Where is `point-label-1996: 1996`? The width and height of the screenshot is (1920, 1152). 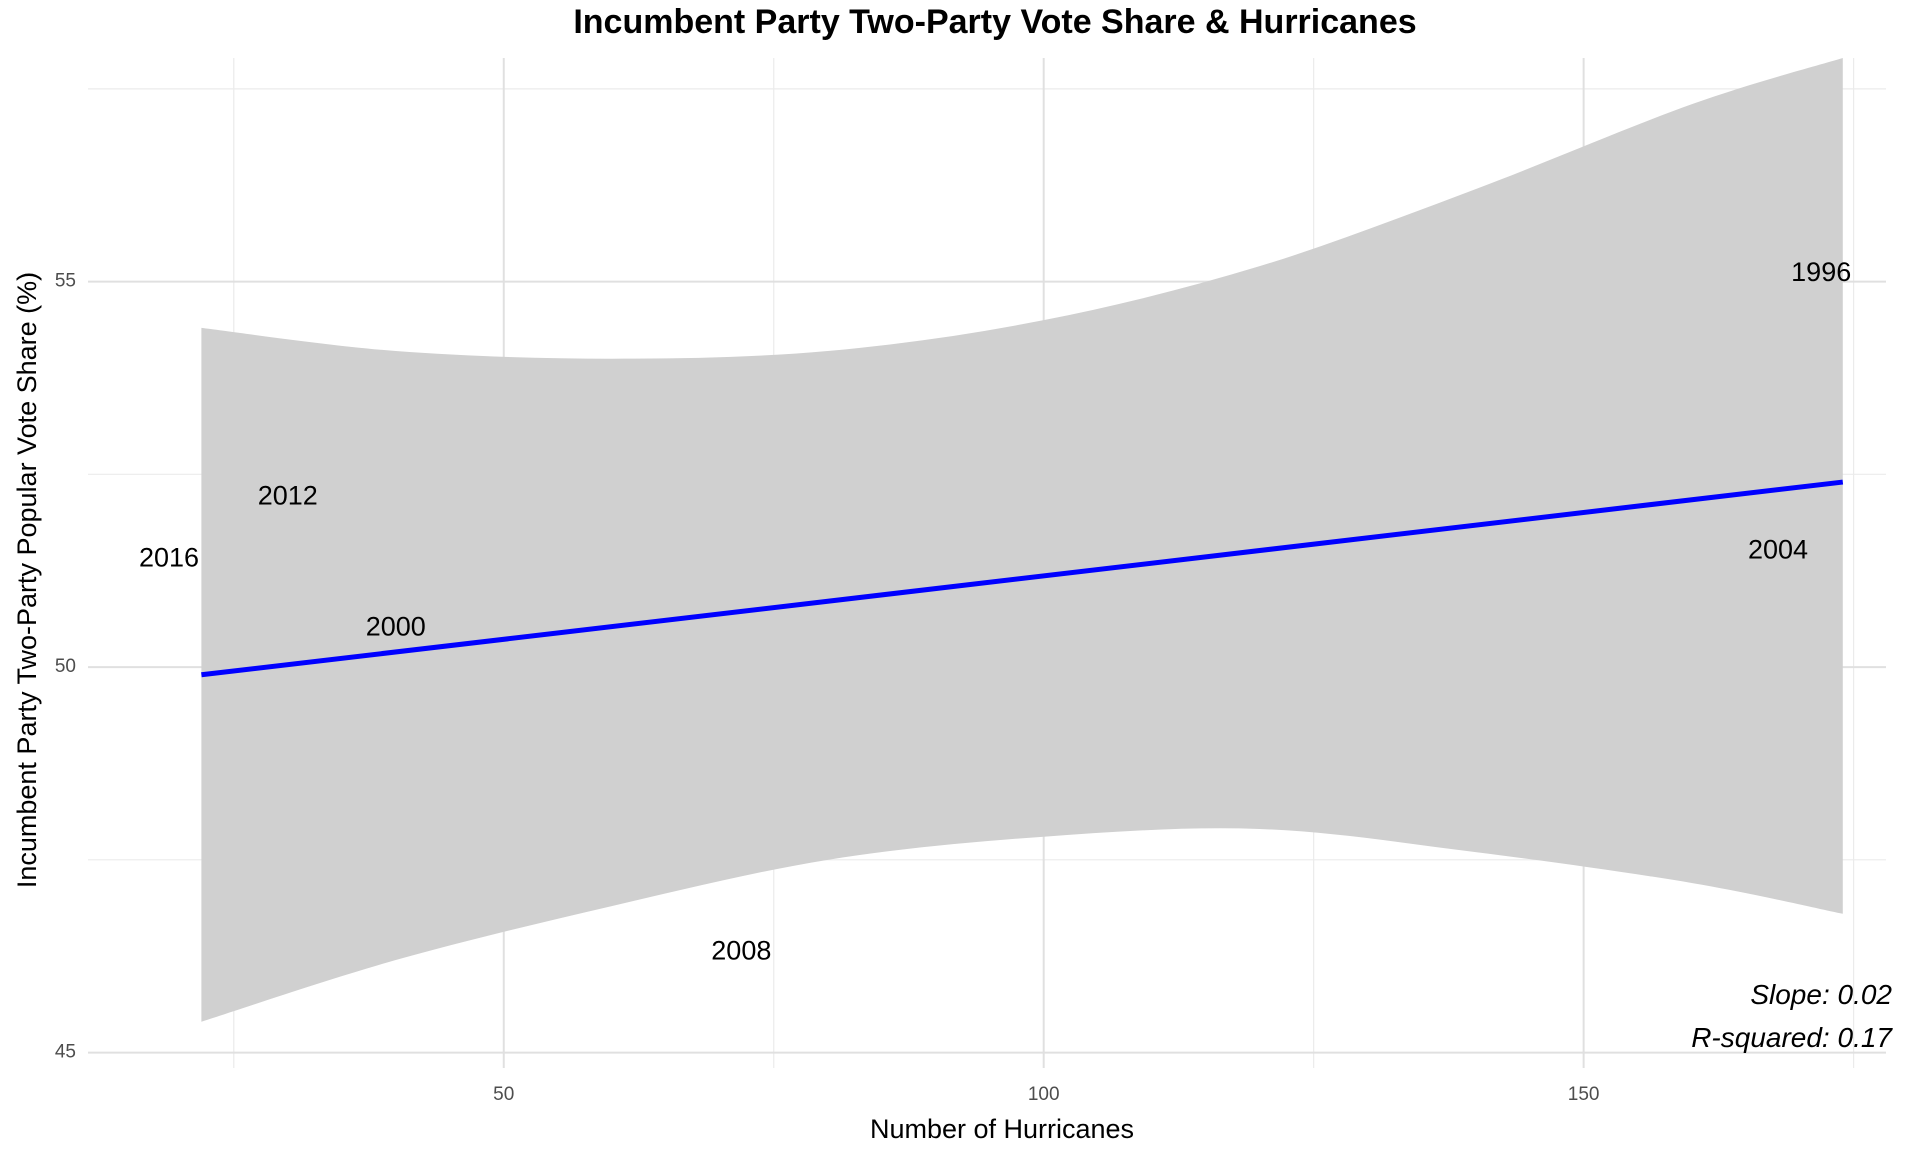
point-label-1996: 1996 is located at coordinates (1821, 272).